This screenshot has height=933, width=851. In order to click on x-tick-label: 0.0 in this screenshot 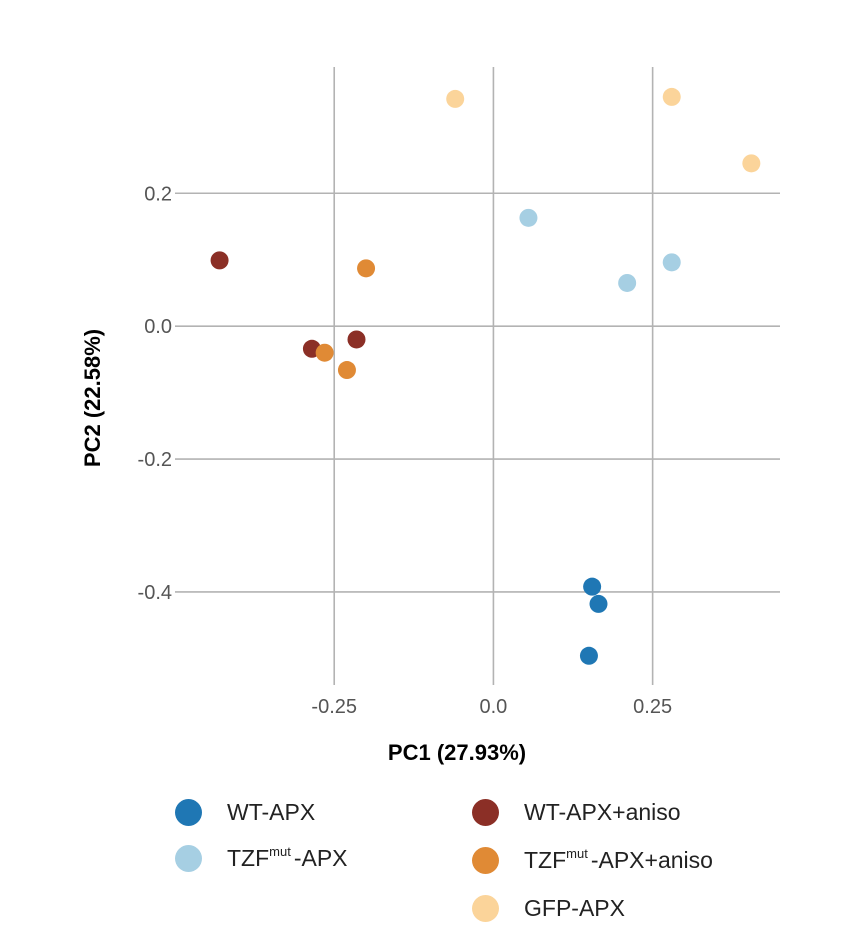, I will do `click(494, 707)`.